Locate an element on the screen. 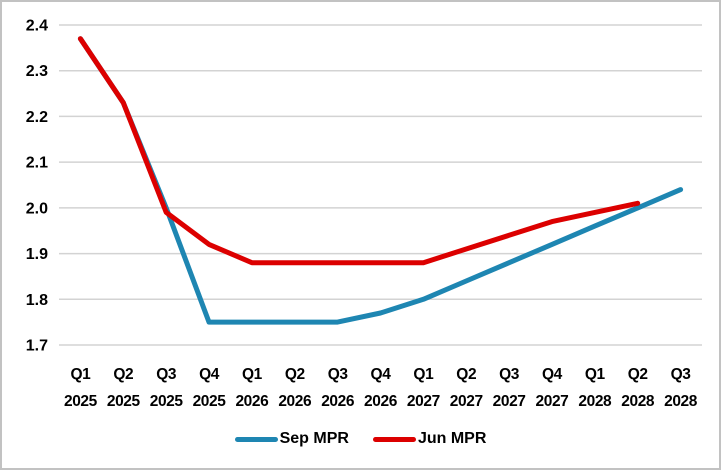 The height and width of the screenshot is (470, 721). y-tick-label: 2.1 is located at coordinates (37, 163).